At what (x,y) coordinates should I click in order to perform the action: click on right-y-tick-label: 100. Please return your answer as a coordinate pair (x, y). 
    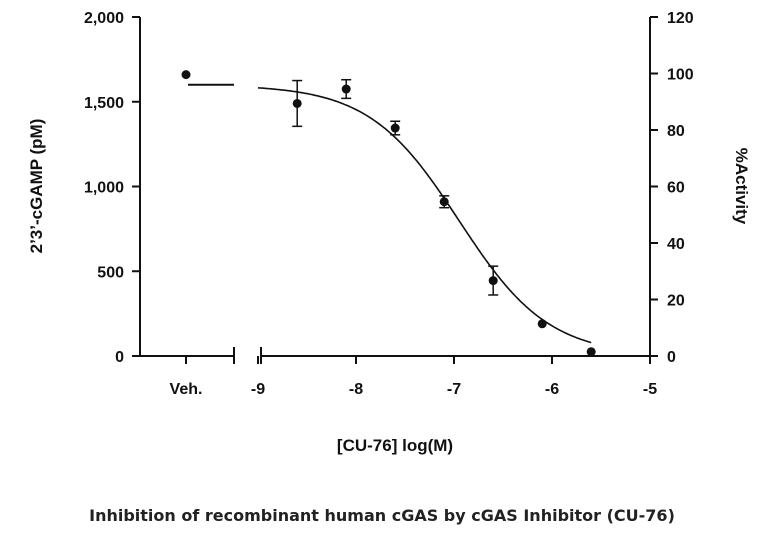
    Looking at the image, I should click on (680, 75).